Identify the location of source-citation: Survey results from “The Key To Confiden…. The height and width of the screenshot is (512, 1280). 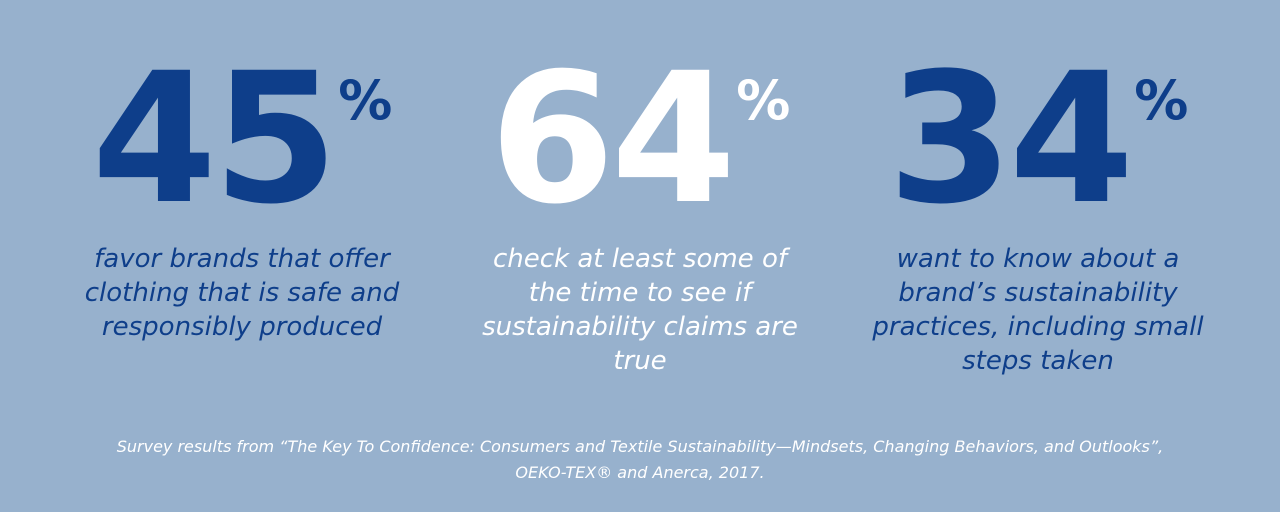
(640, 460).